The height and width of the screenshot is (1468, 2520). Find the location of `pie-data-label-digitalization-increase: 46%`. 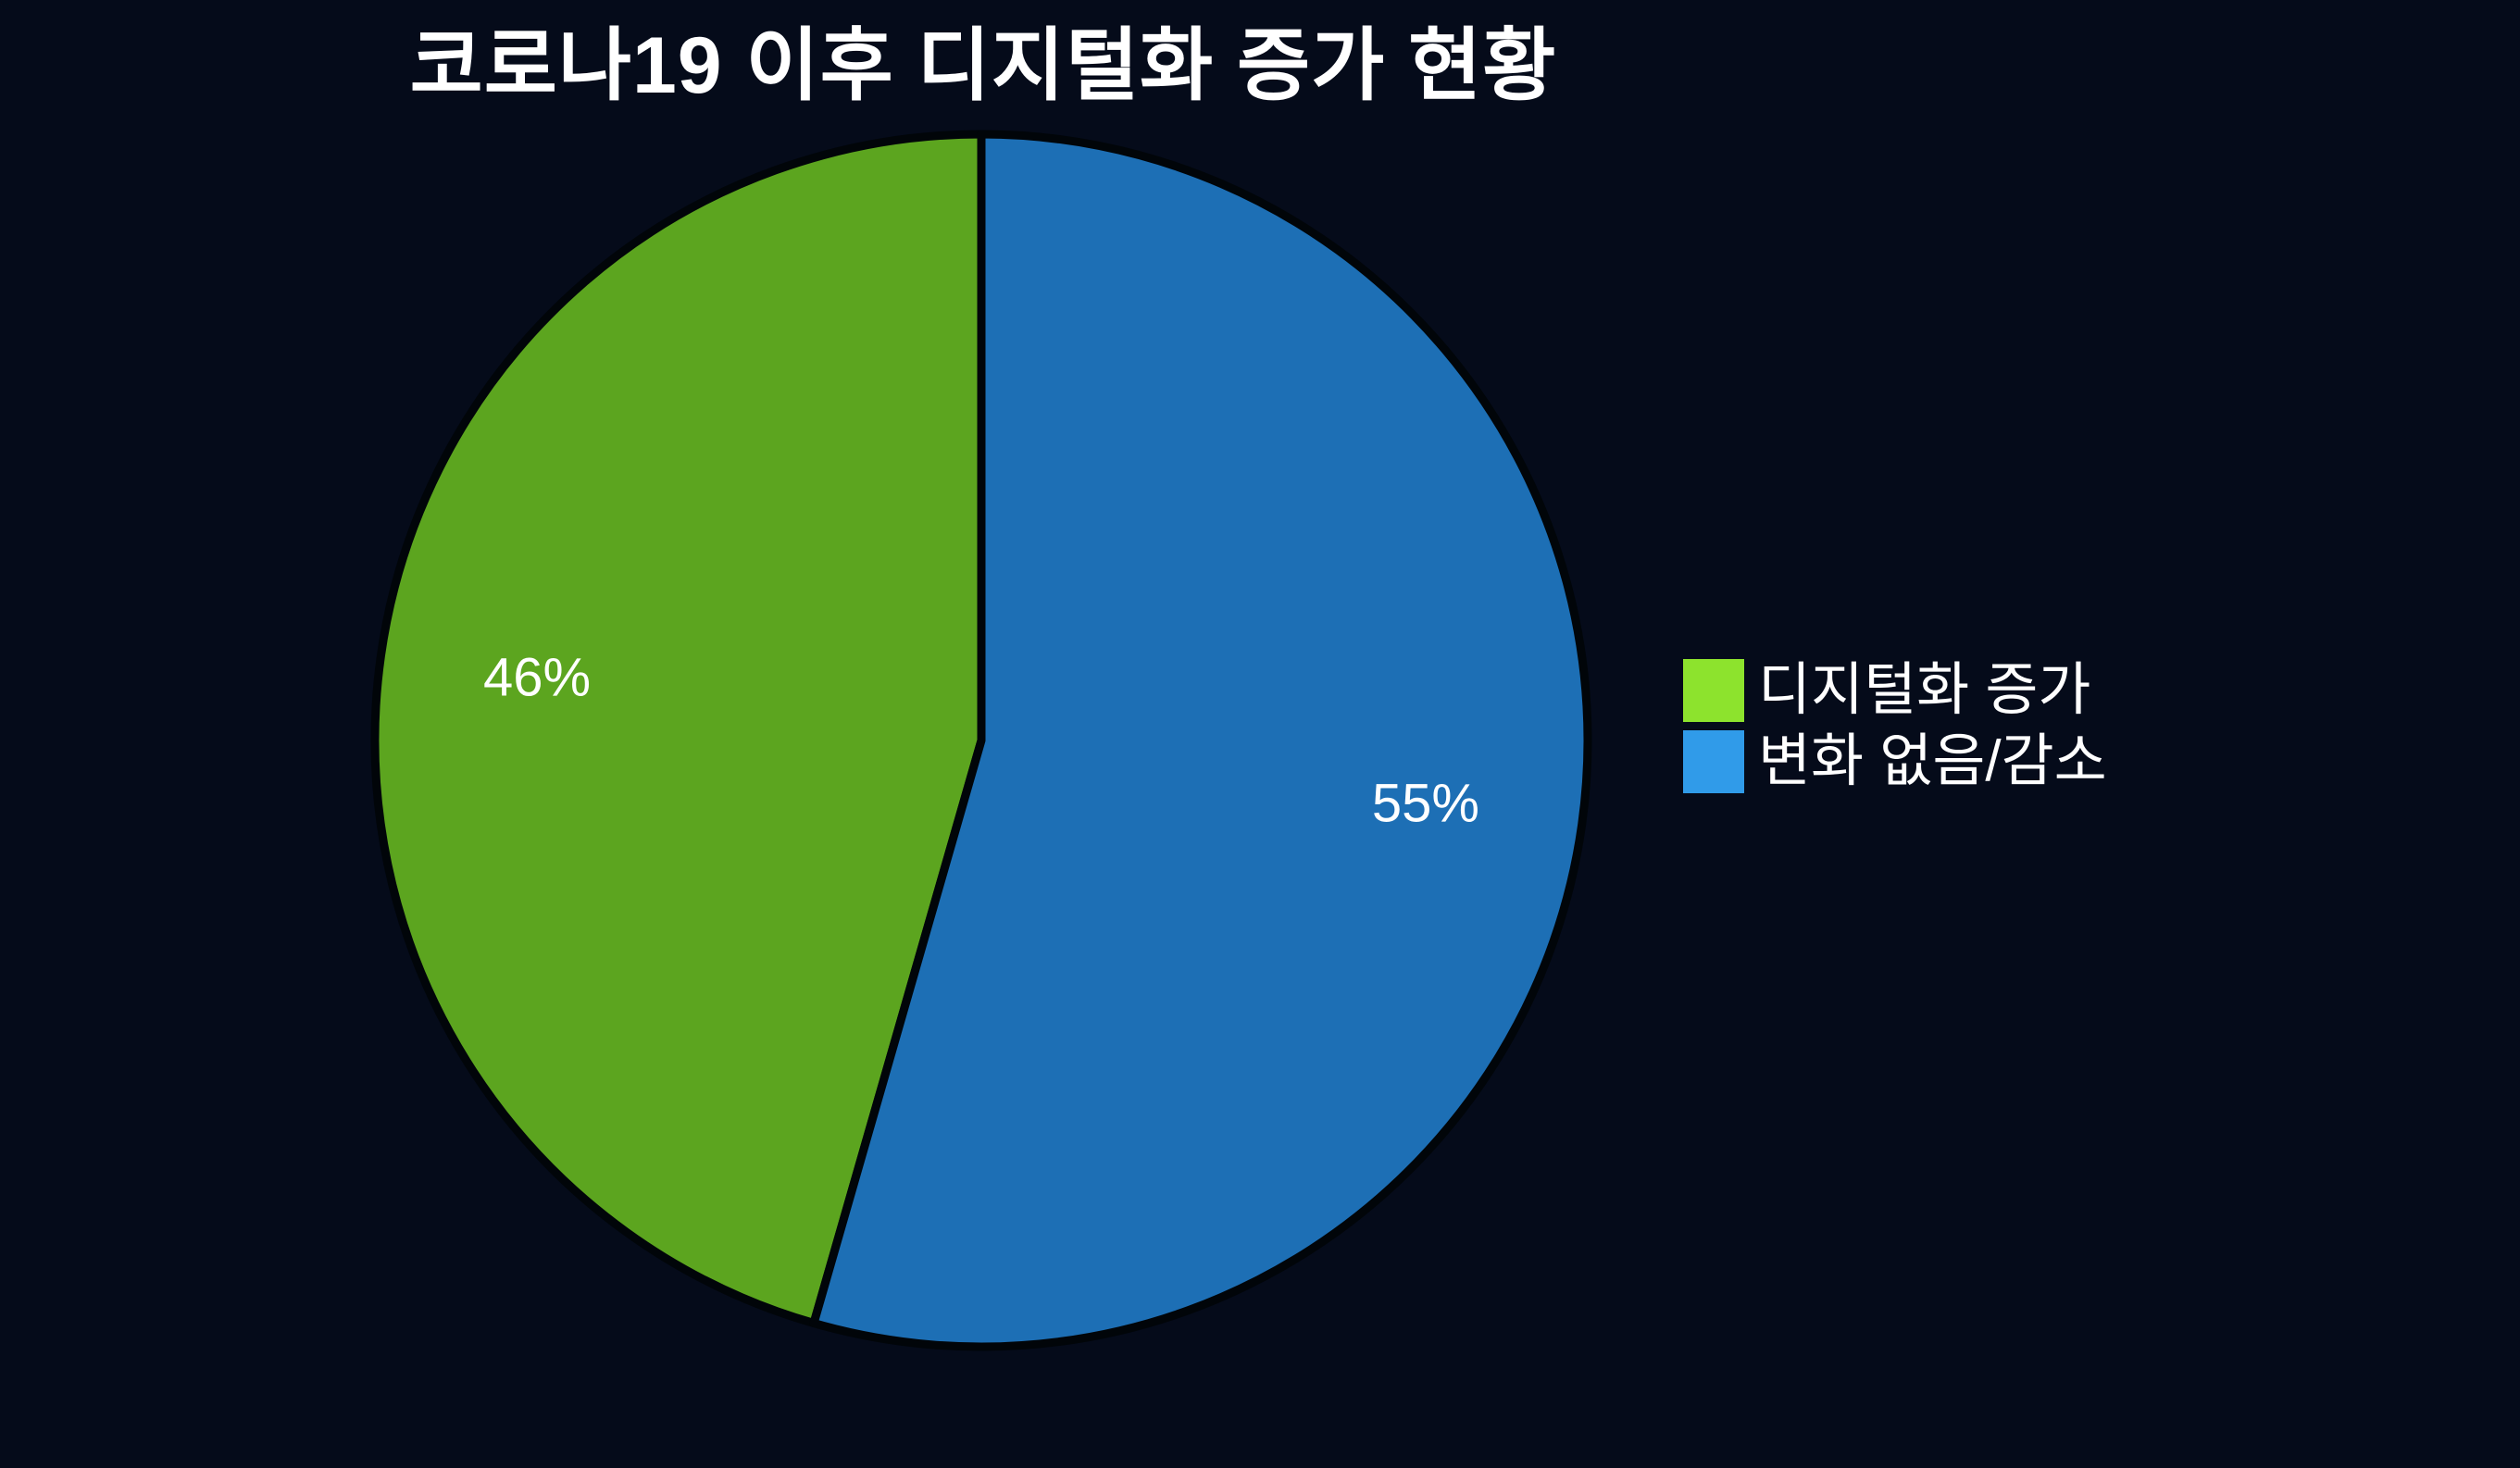

pie-data-label-digitalization-increase: 46% is located at coordinates (537, 677).